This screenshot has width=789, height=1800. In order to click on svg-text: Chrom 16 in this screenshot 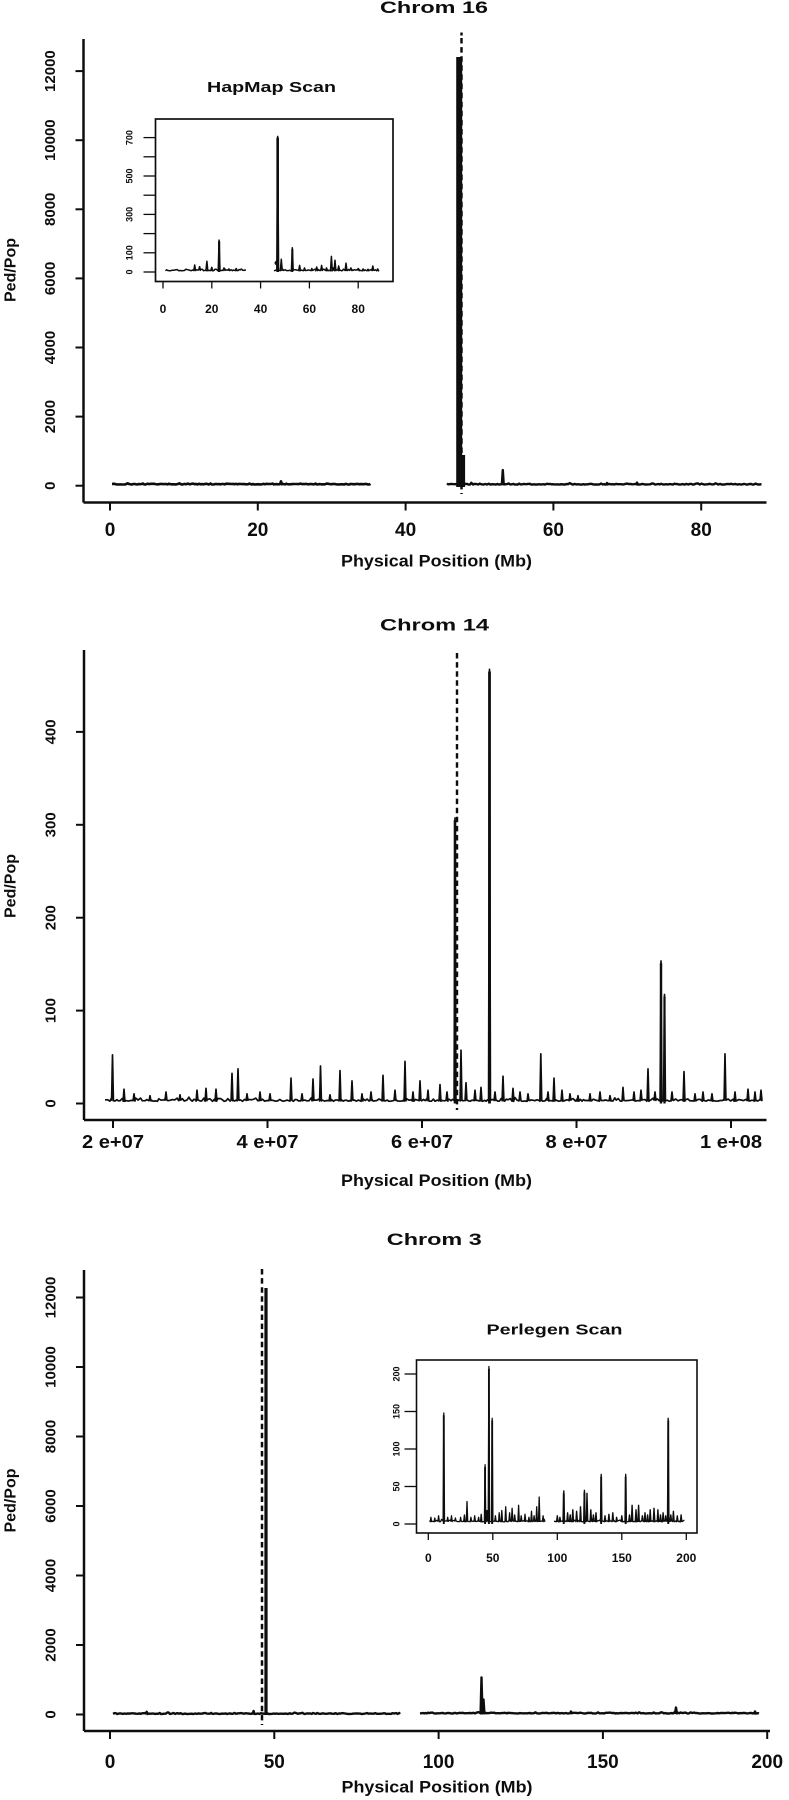, I will do `click(434, 8)`.